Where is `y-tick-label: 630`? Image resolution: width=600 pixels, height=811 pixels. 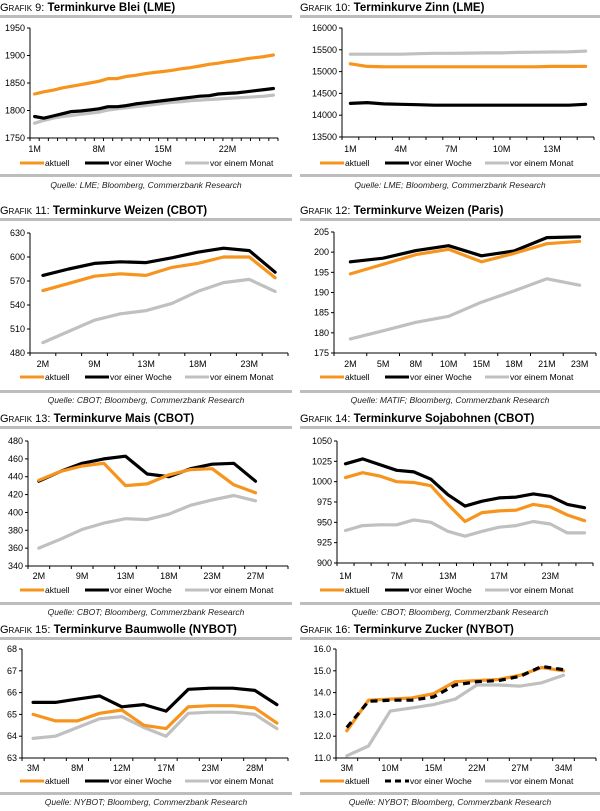
y-tick-label: 630 is located at coordinates (17, 233).